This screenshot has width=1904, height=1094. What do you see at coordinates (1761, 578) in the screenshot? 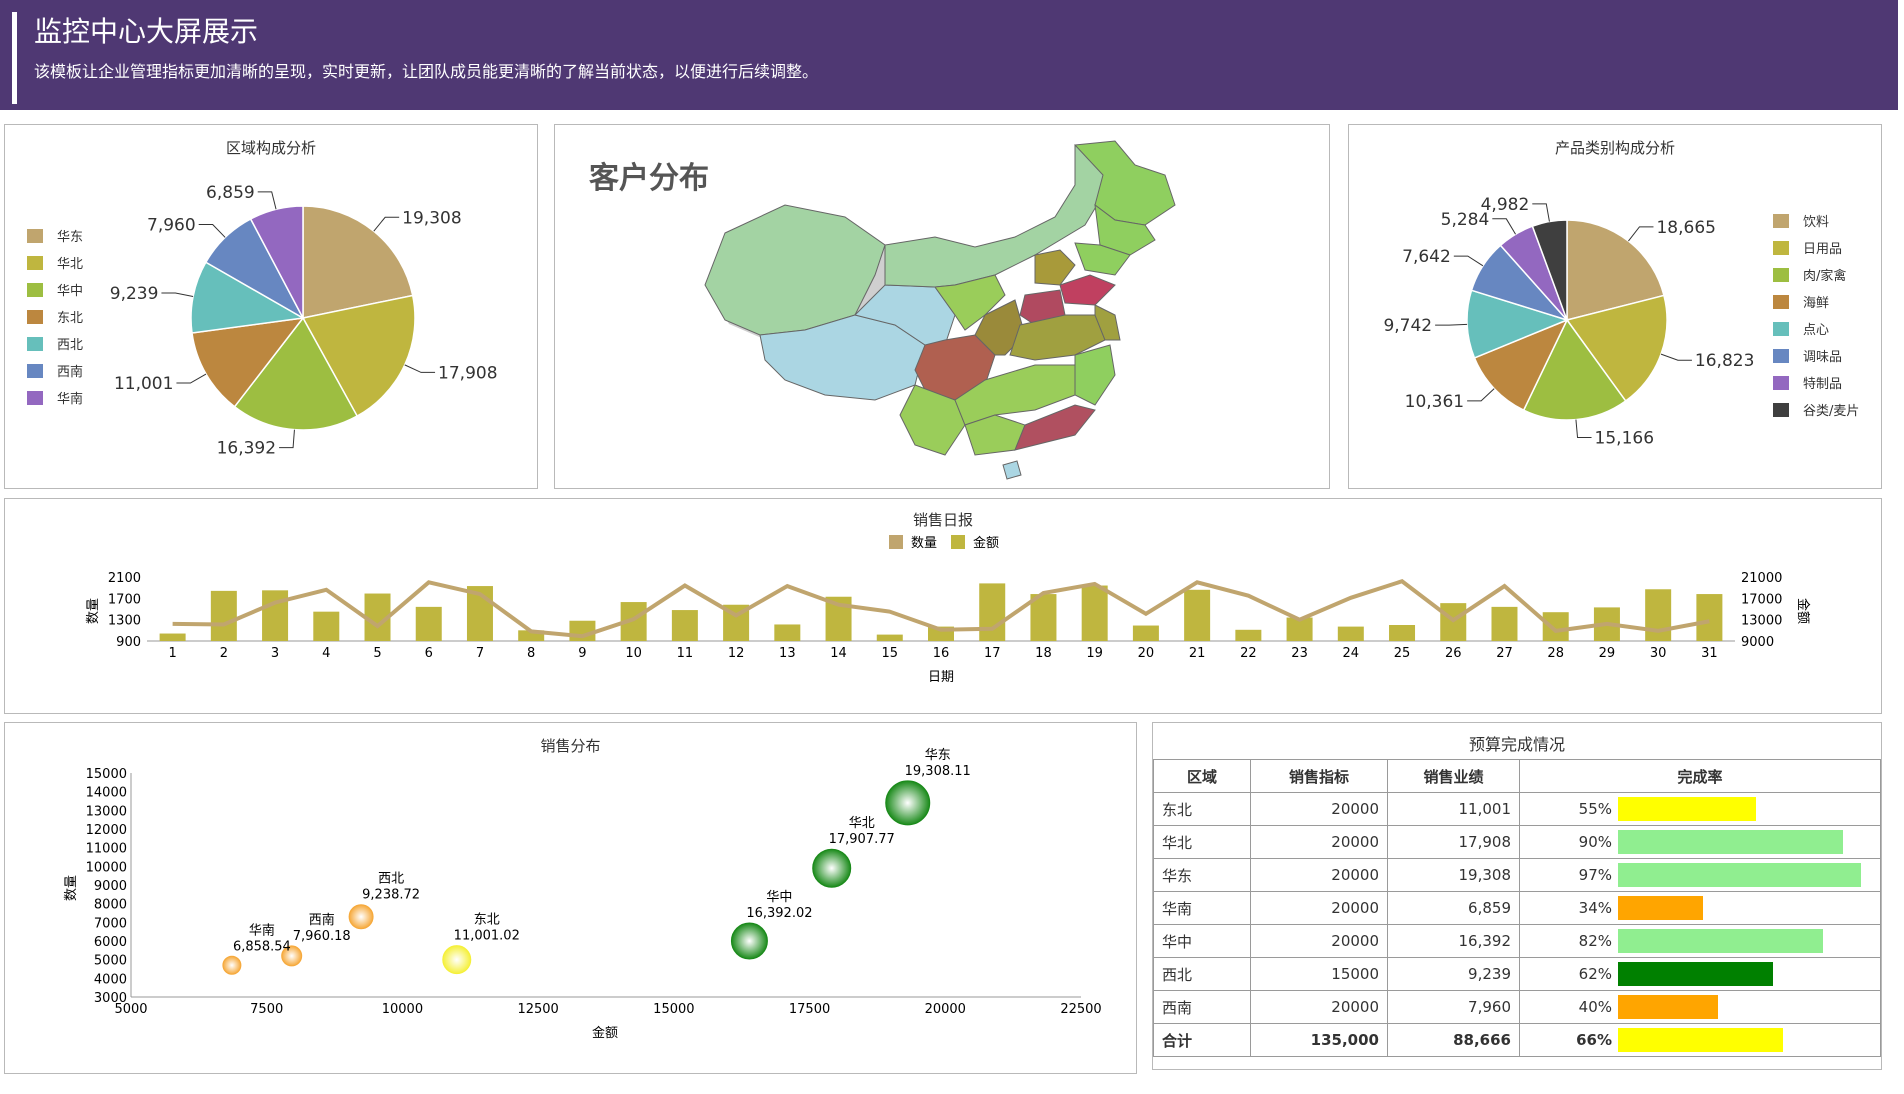
I see `y-tick-label-right: 21000` at bounding box center [1761, 578].